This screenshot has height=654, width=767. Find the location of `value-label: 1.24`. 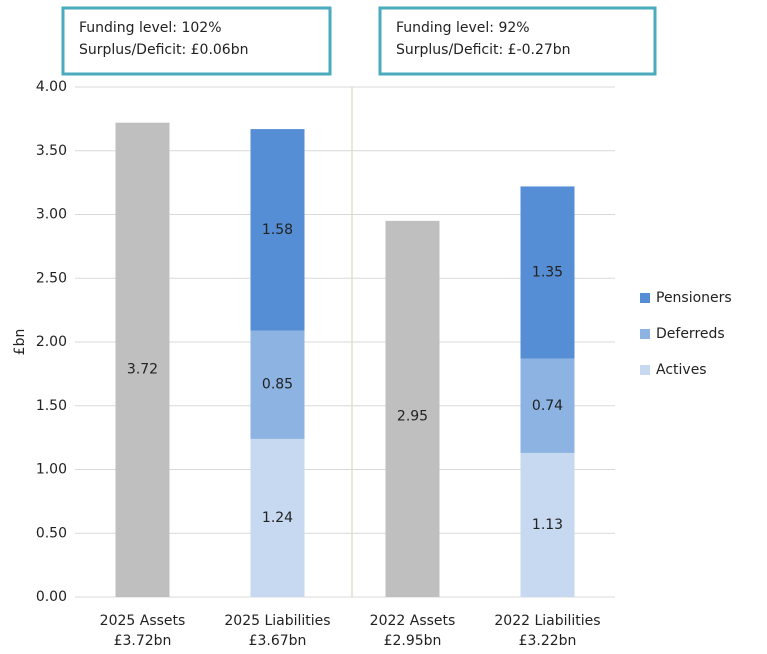

value-label: 1.24 is located at coordinates (277, 518).